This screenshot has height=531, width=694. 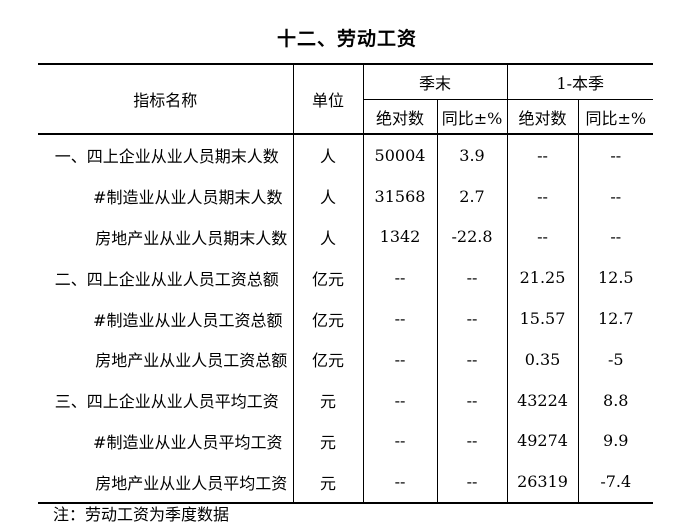 I want to click on header-row-subcolumns: 绝对数 同比±% 绝对数 同比±%, so click(x=346, y=117).